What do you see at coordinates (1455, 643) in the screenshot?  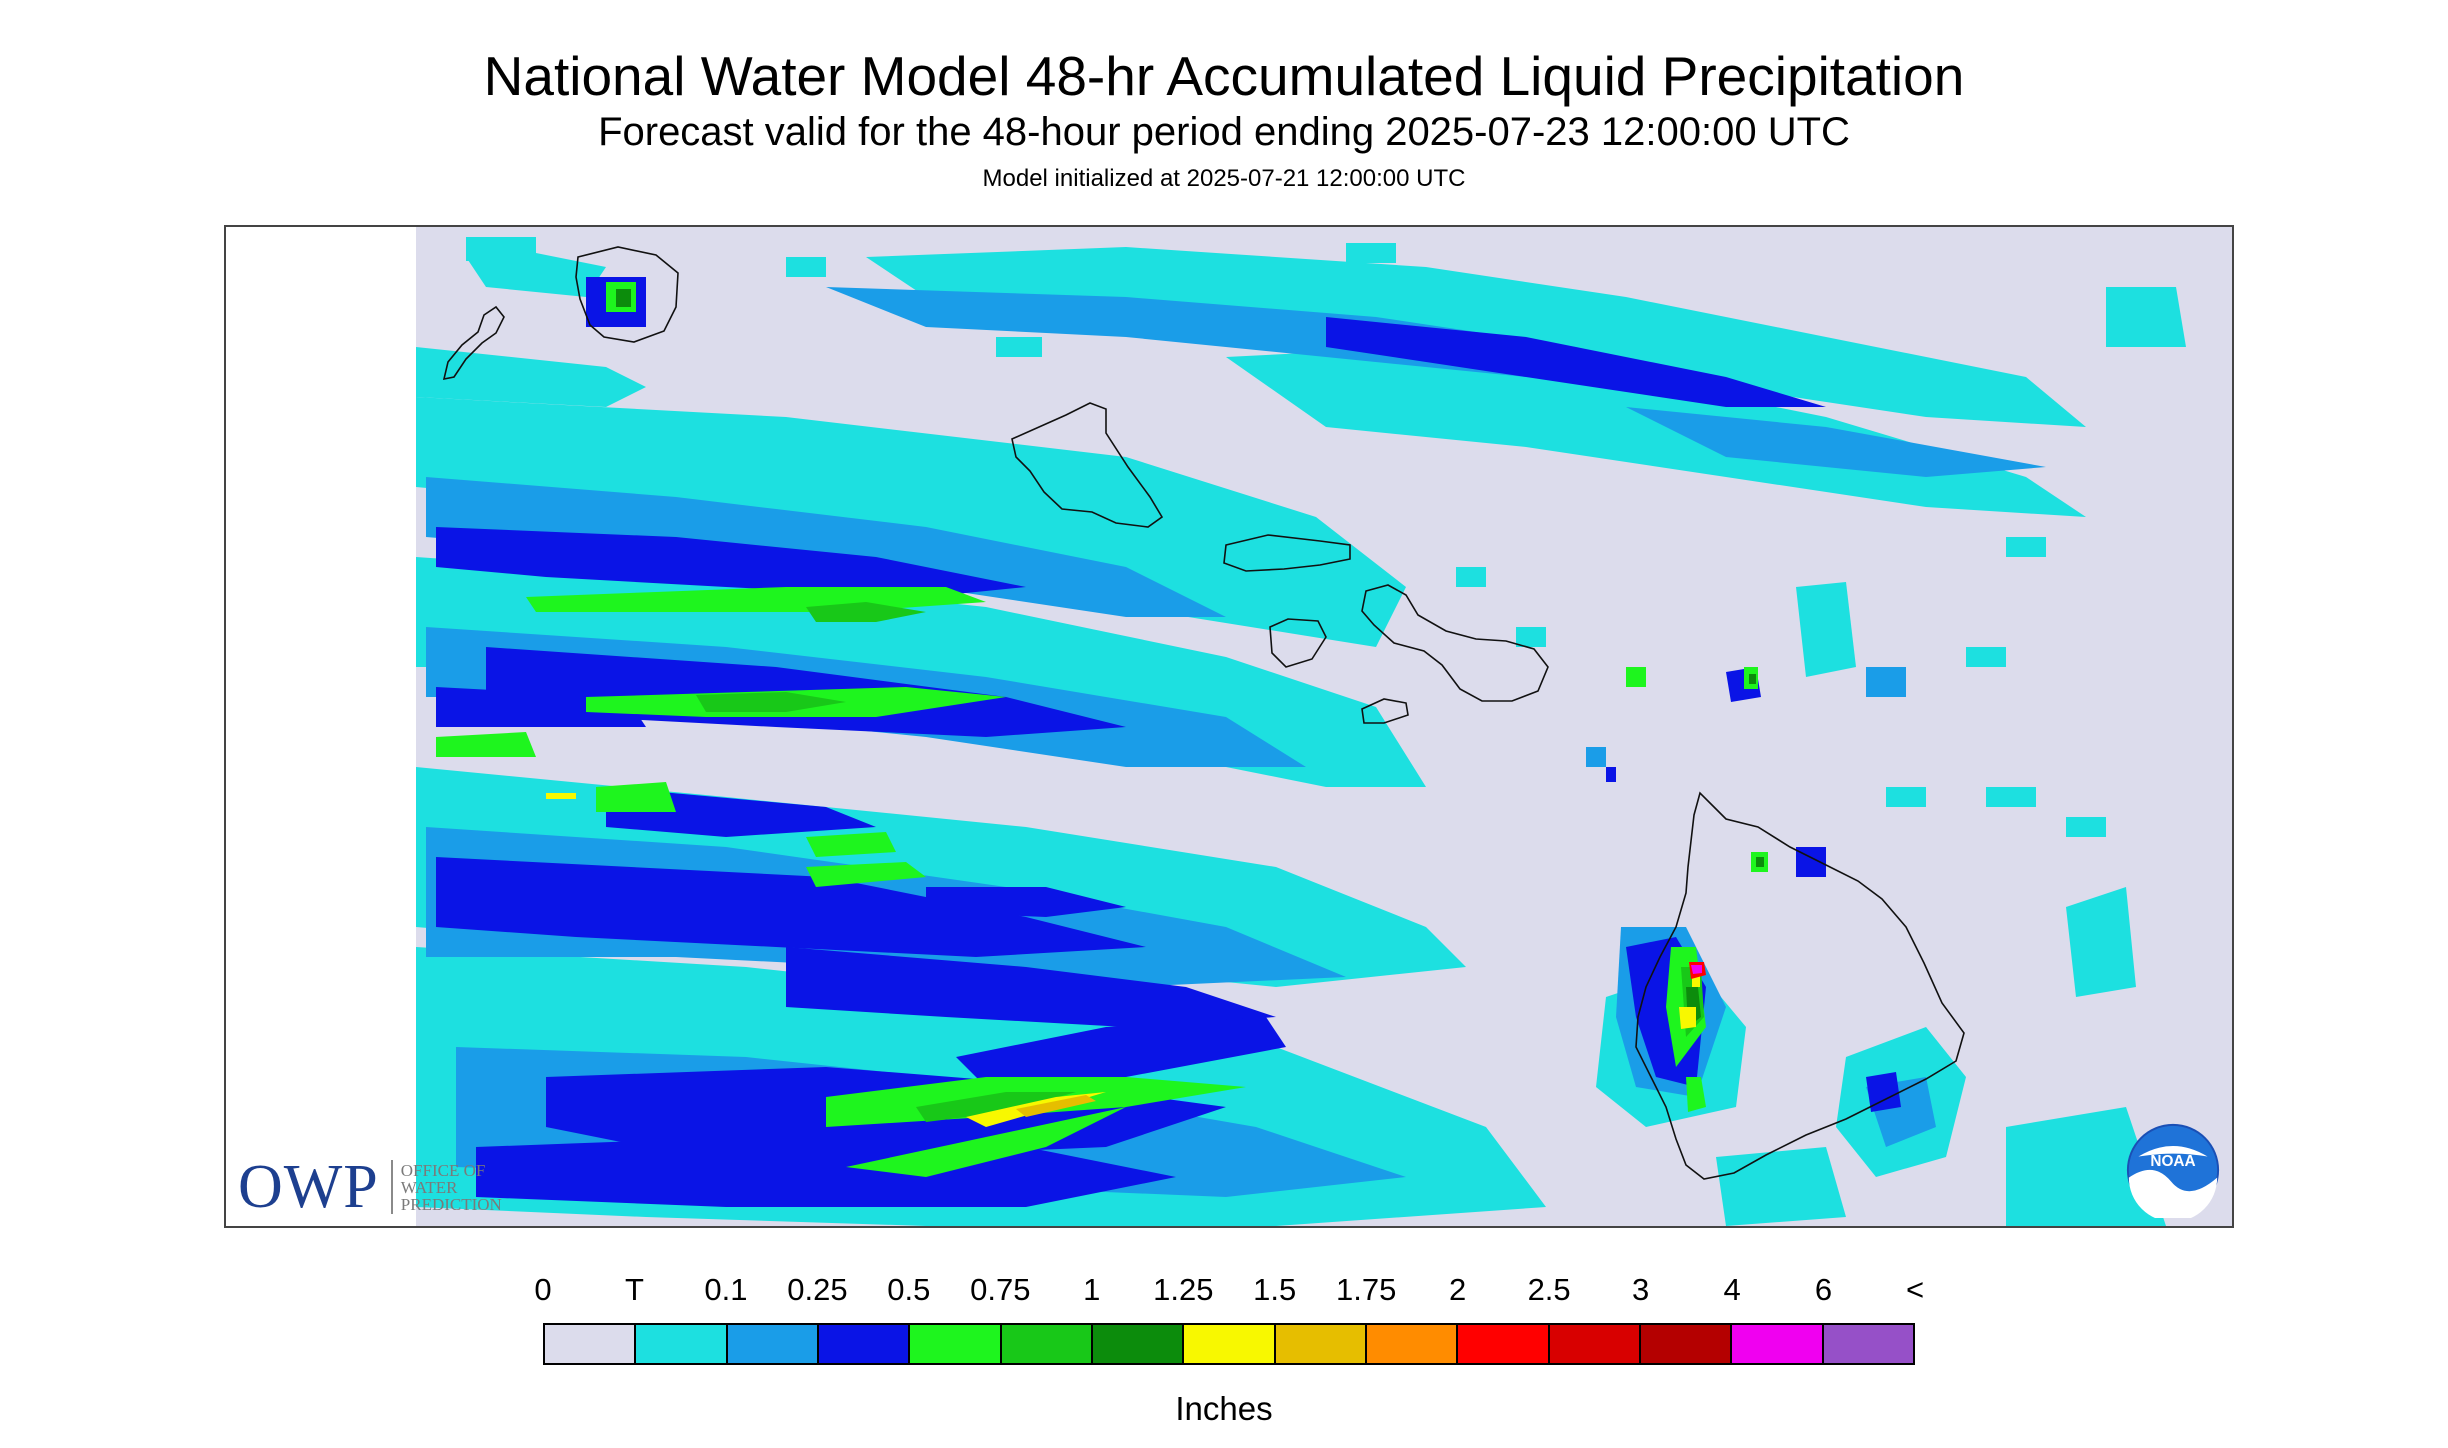 I see `coastline-maui` at bounding box center [1455, 643].